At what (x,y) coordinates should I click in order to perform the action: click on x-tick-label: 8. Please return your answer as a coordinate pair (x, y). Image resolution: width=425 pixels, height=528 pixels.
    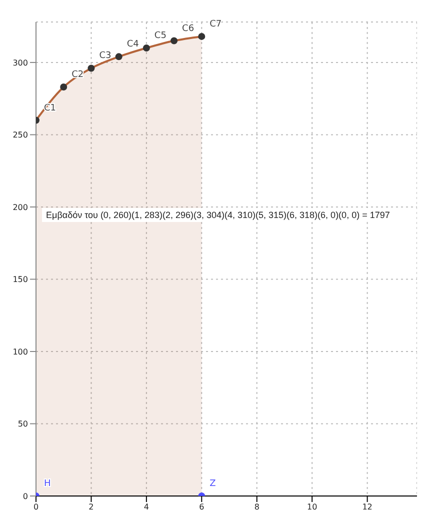
    Looking at the image, I should click on (257, 507).